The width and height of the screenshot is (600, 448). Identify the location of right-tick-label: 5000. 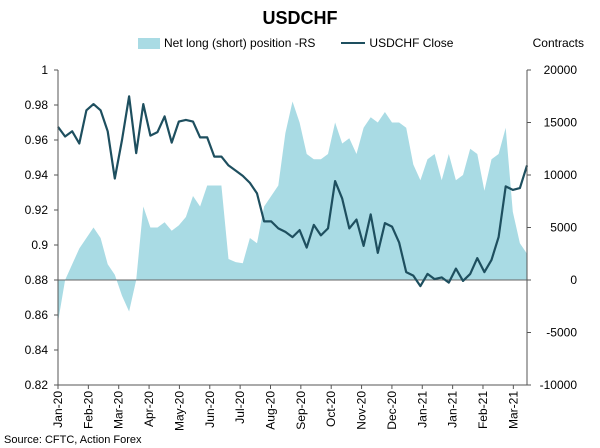
(563, 228).